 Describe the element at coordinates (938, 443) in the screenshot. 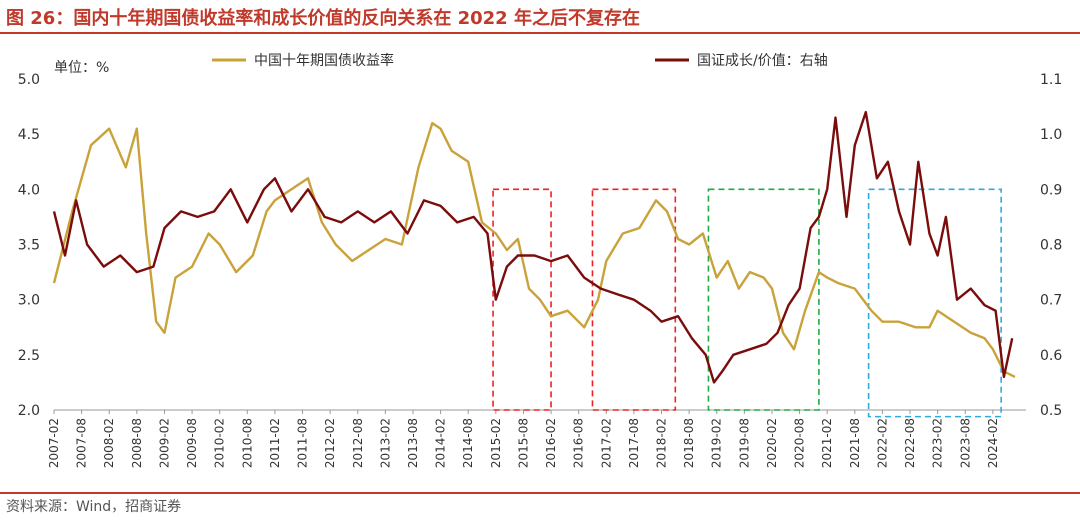

I see `x-tick-label: 2023-02` at that location.